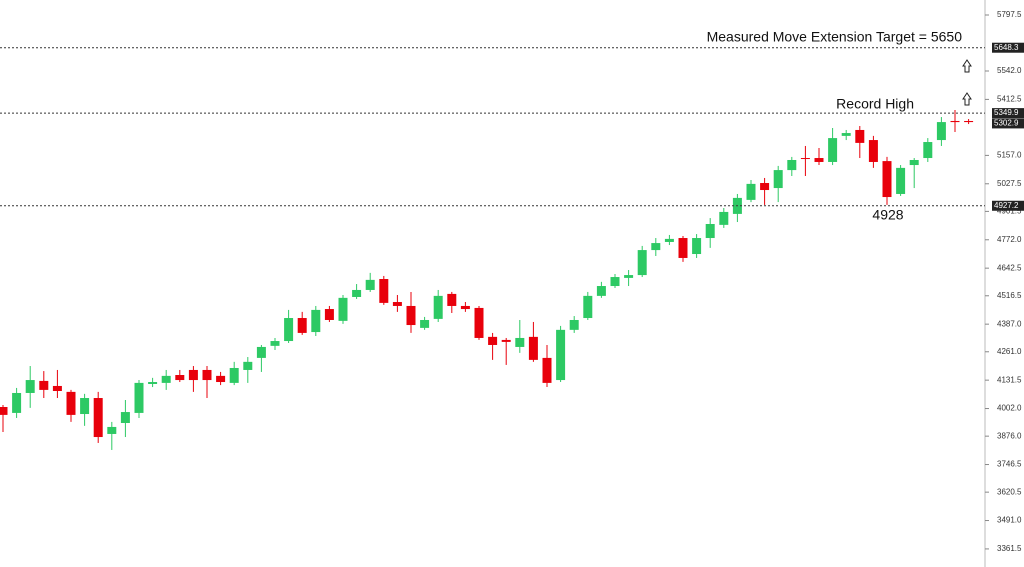 This screenshot has height=567, width=1024. I want to click on price-label: 4927.2, so click(1006, 205).